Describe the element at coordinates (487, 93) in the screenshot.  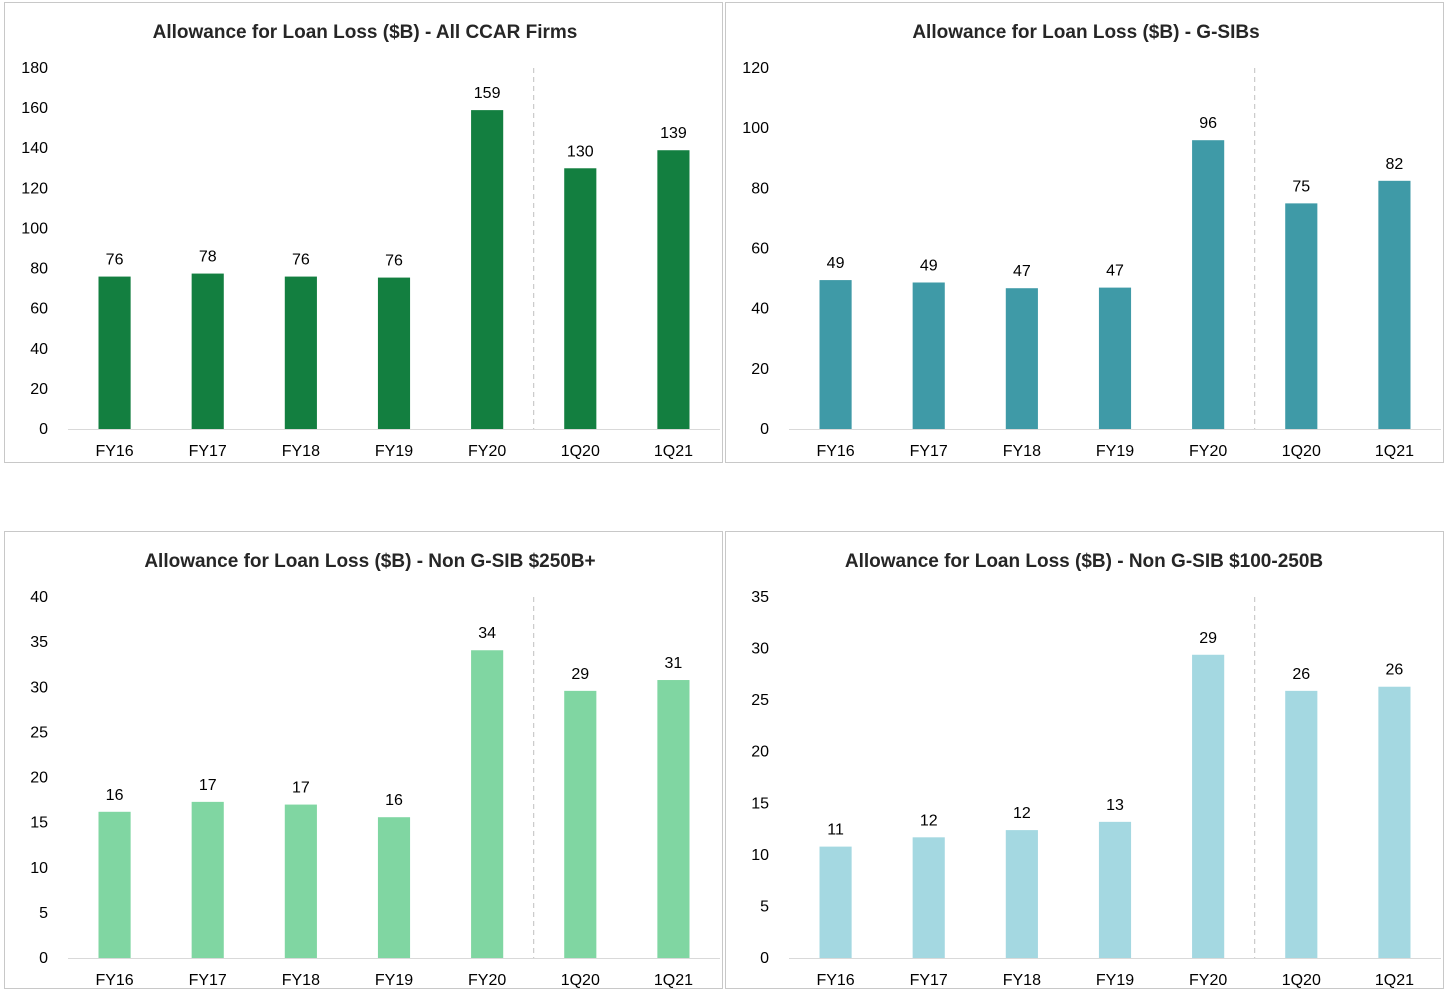
I see `data-label: 159` at that location.